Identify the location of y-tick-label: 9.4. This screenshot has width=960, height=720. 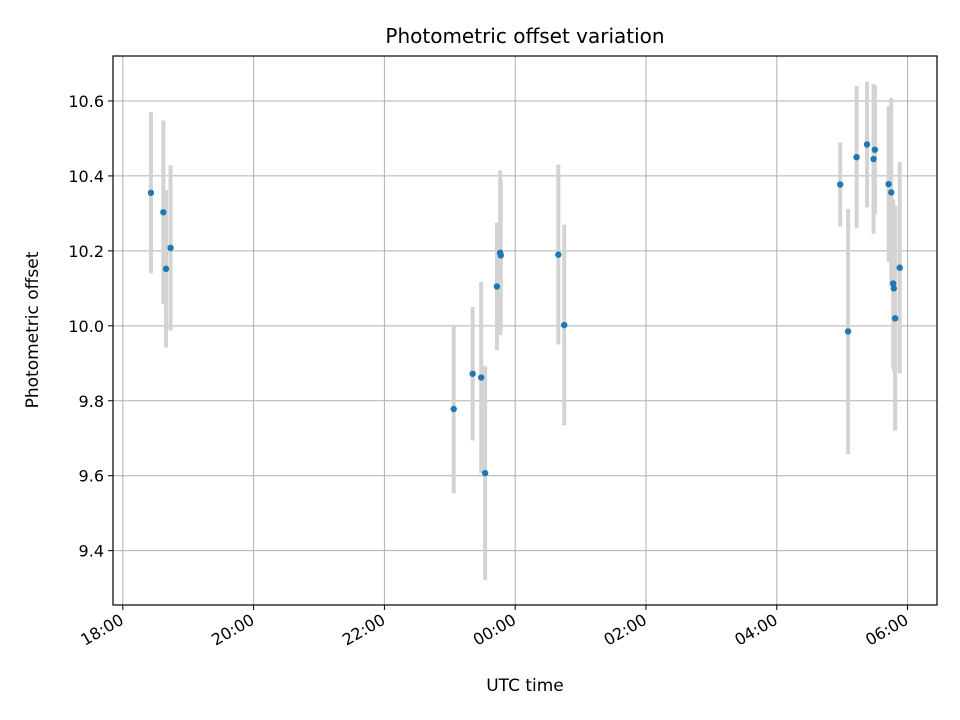
(91, 551).